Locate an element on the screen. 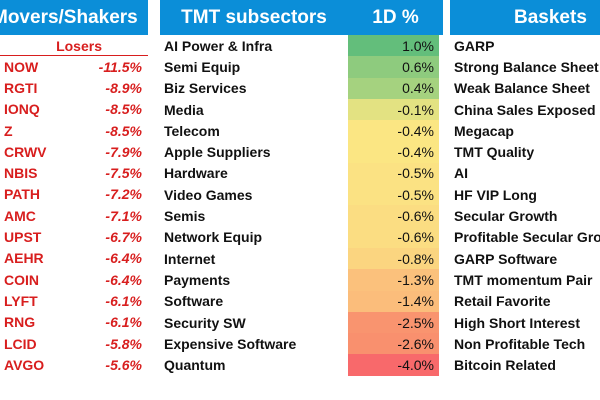 The width and height of the screenshot is (600, 400). subsector-row: Video Games -0.5% is located at coordinates (301, 195).